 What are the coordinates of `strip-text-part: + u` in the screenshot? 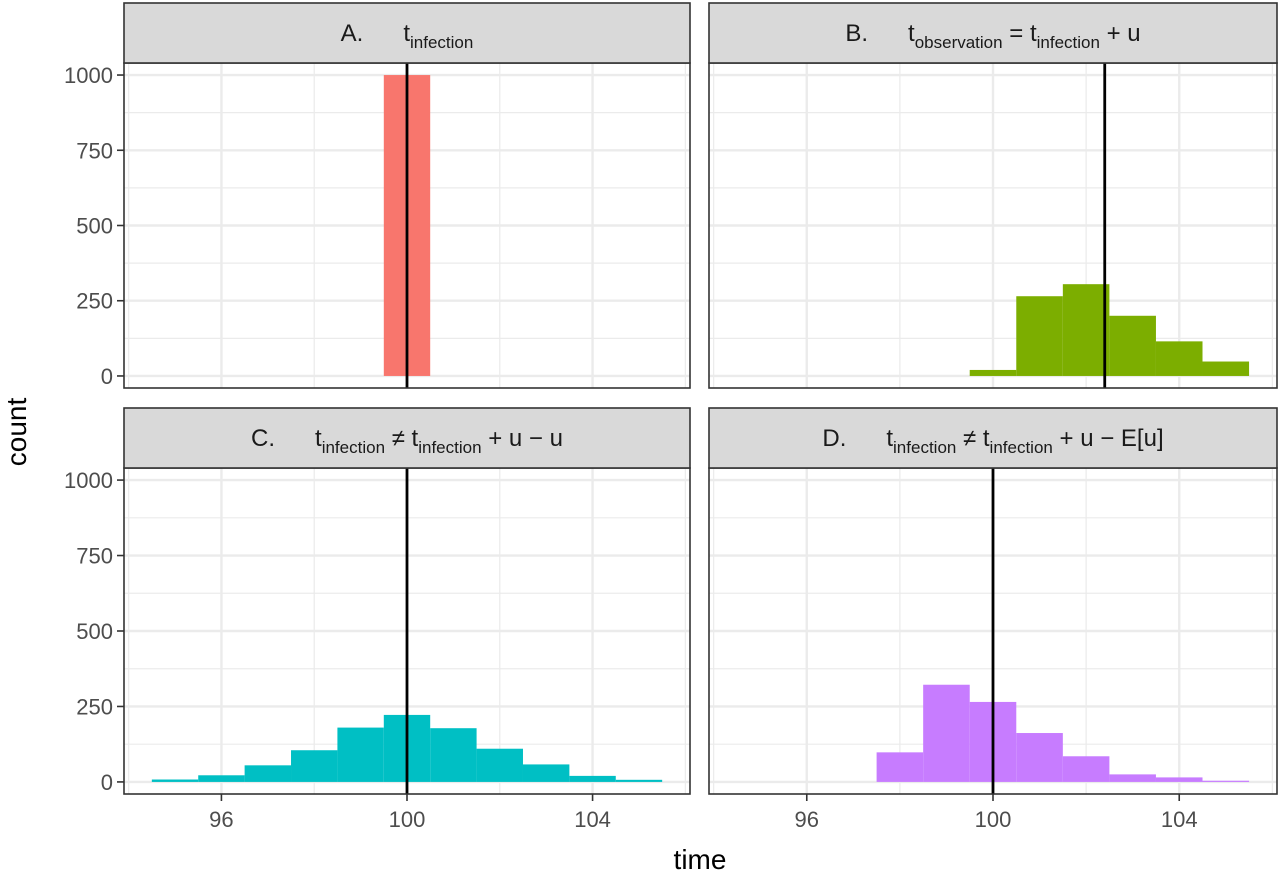 It's located at (1120, 33).